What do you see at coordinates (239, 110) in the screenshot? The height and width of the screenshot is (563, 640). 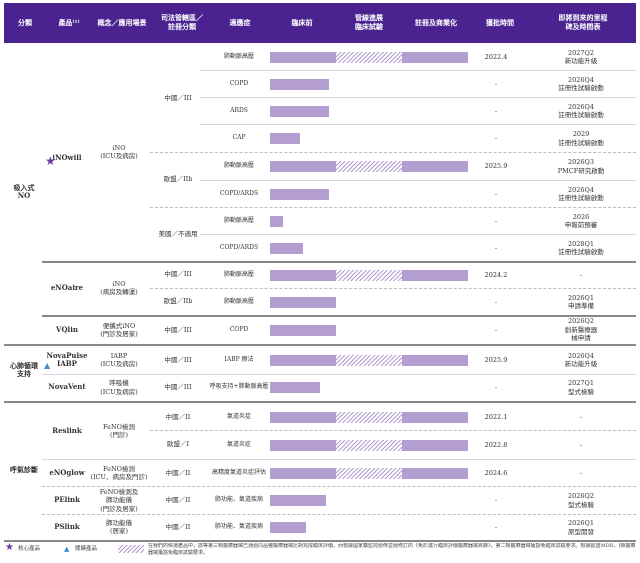 I see `indication-cell: ARDS` at bounding box center [239, 110].